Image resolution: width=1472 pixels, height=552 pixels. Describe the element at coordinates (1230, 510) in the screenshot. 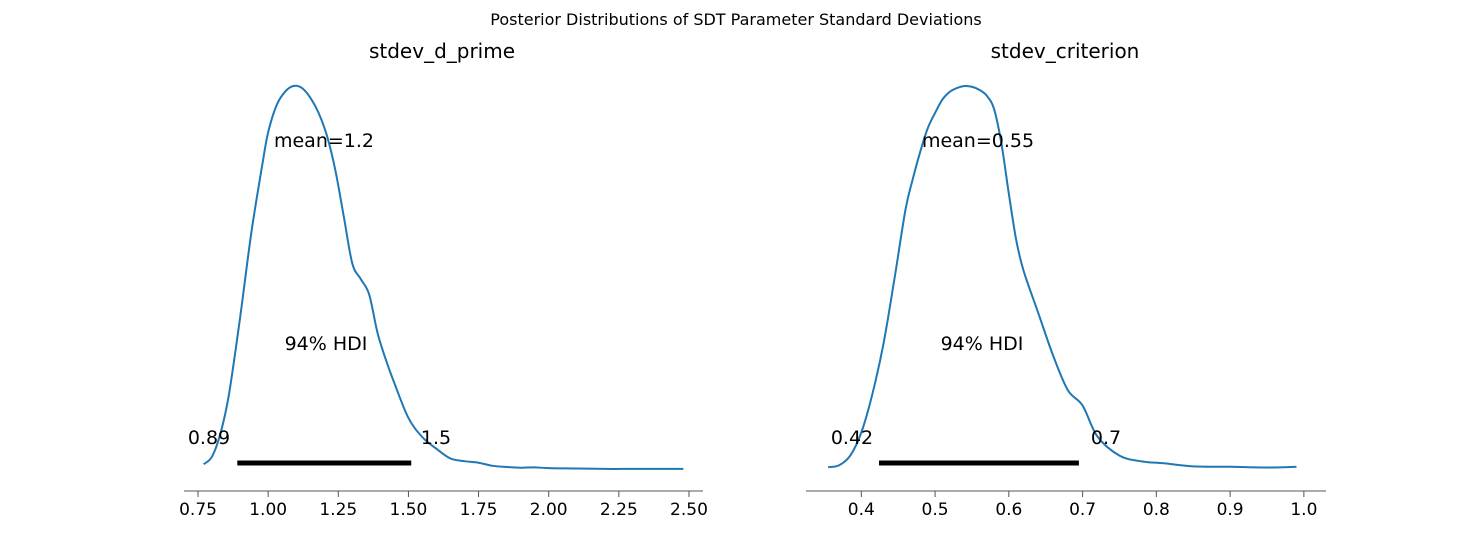

I see `x-tick-label: 0.9` at that location.